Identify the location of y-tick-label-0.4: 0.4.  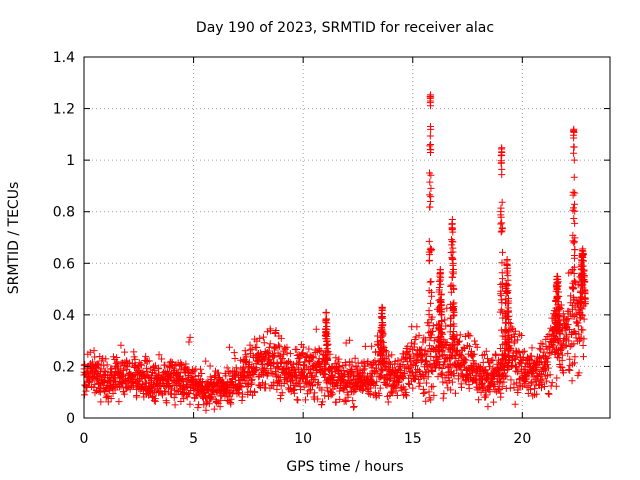
(64, 316).